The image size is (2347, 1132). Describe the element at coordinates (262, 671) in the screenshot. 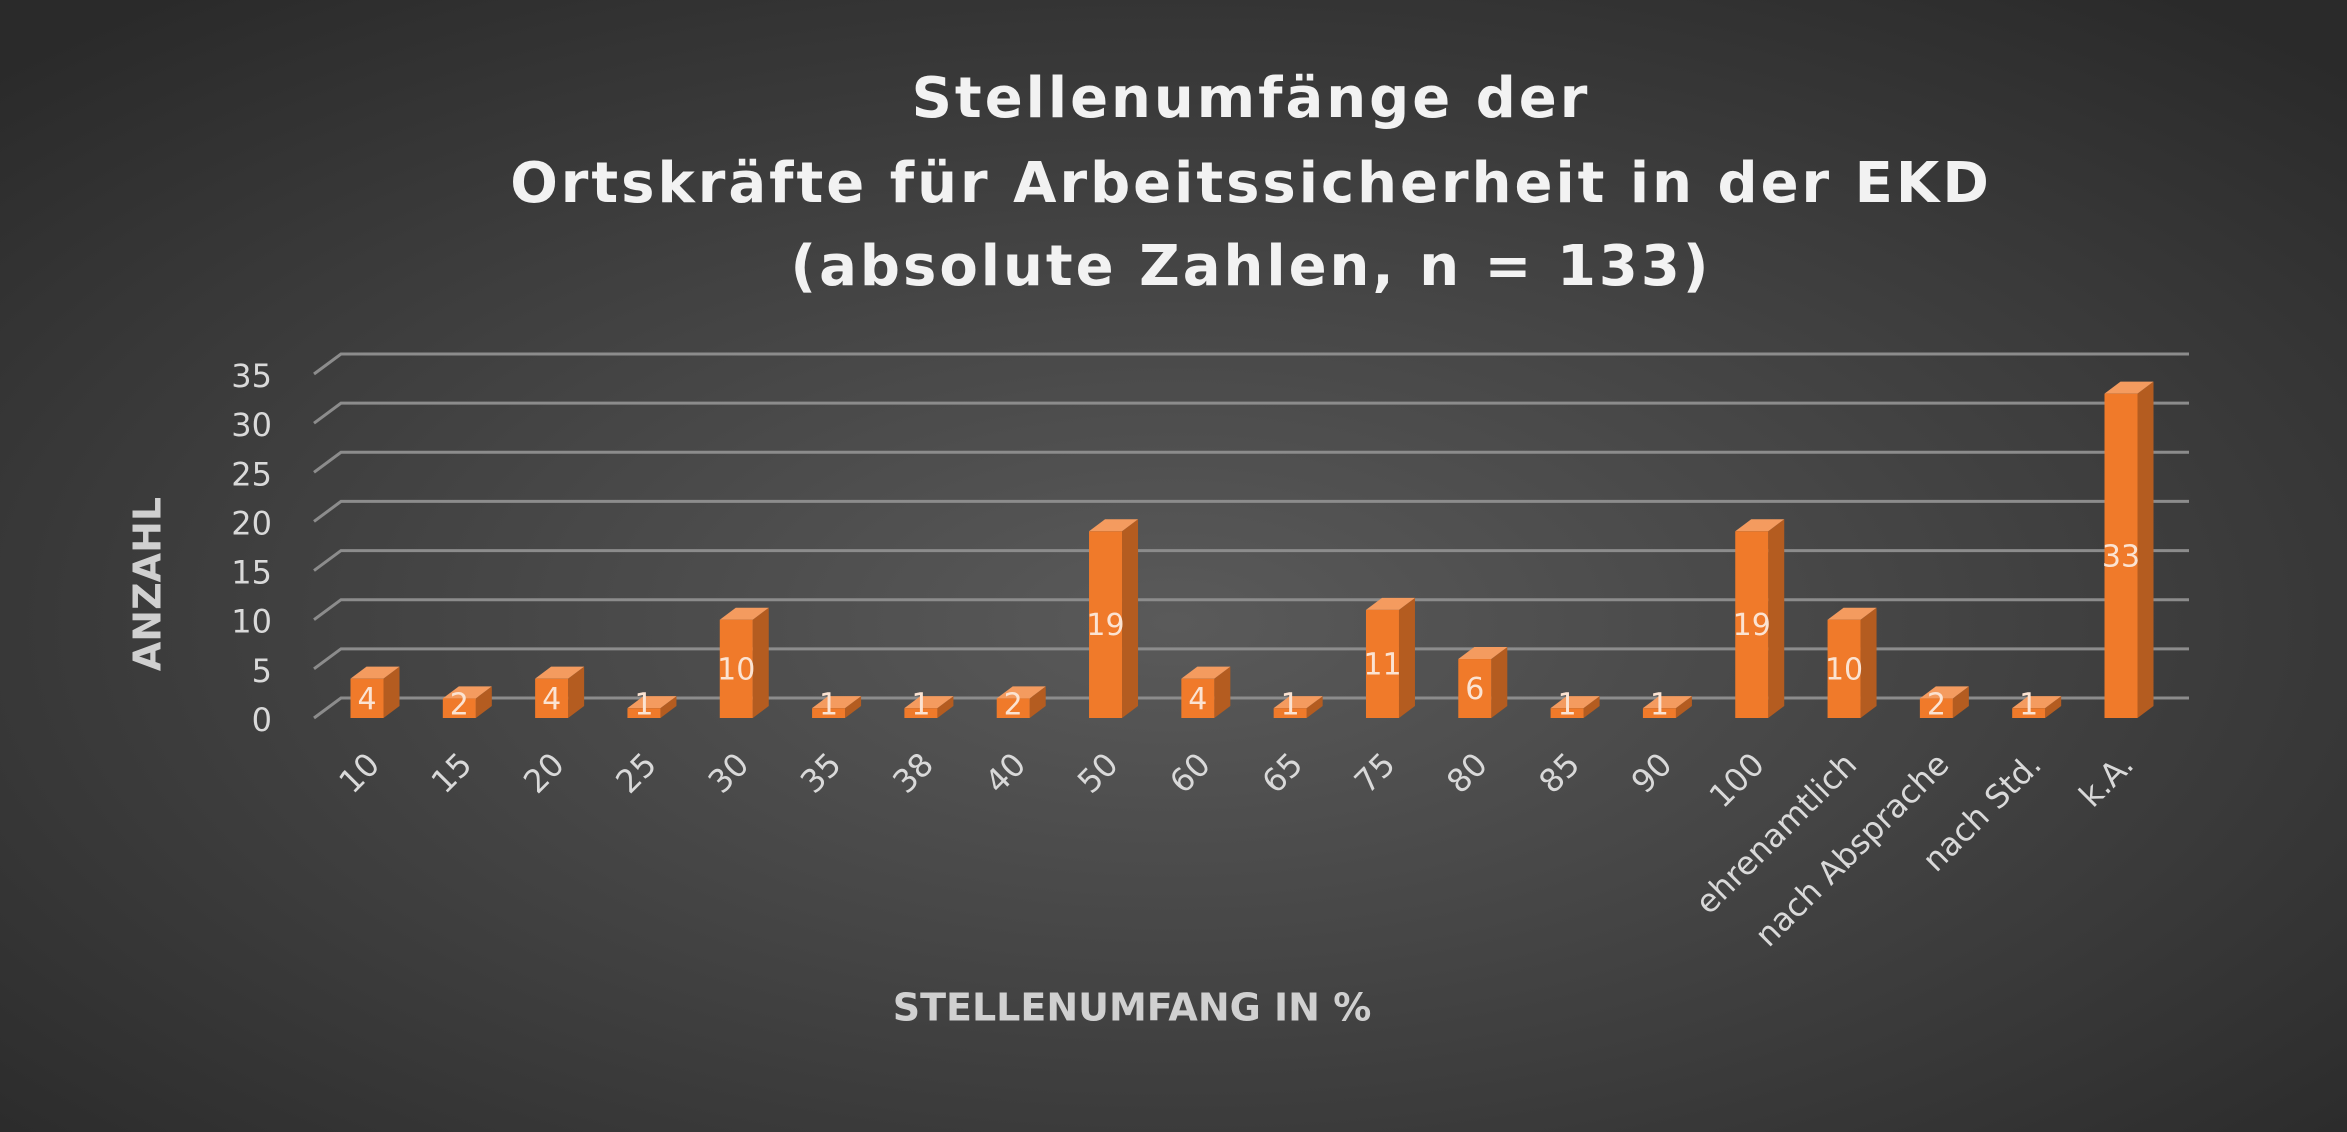

I see `y-tick-label: 5` at that location.